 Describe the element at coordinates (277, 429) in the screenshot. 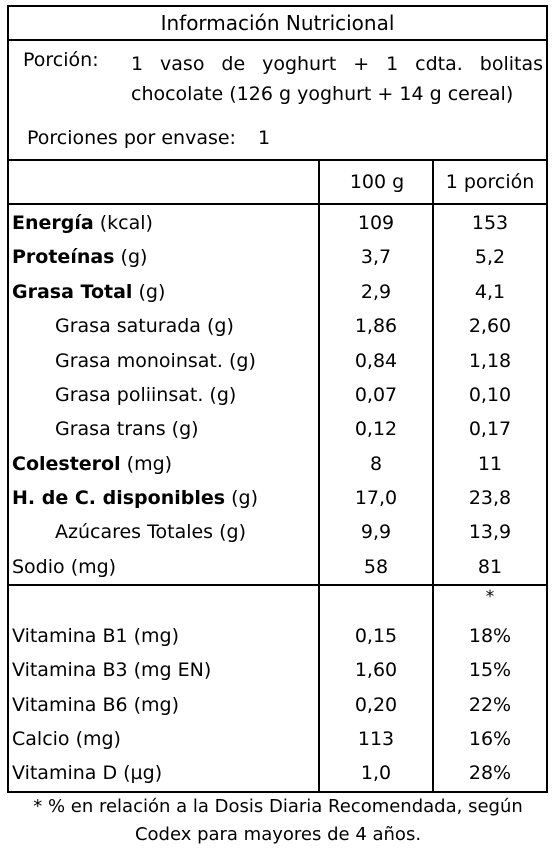

I see `table-row: Grasa trans (g) 0,12 0,17` at that location.